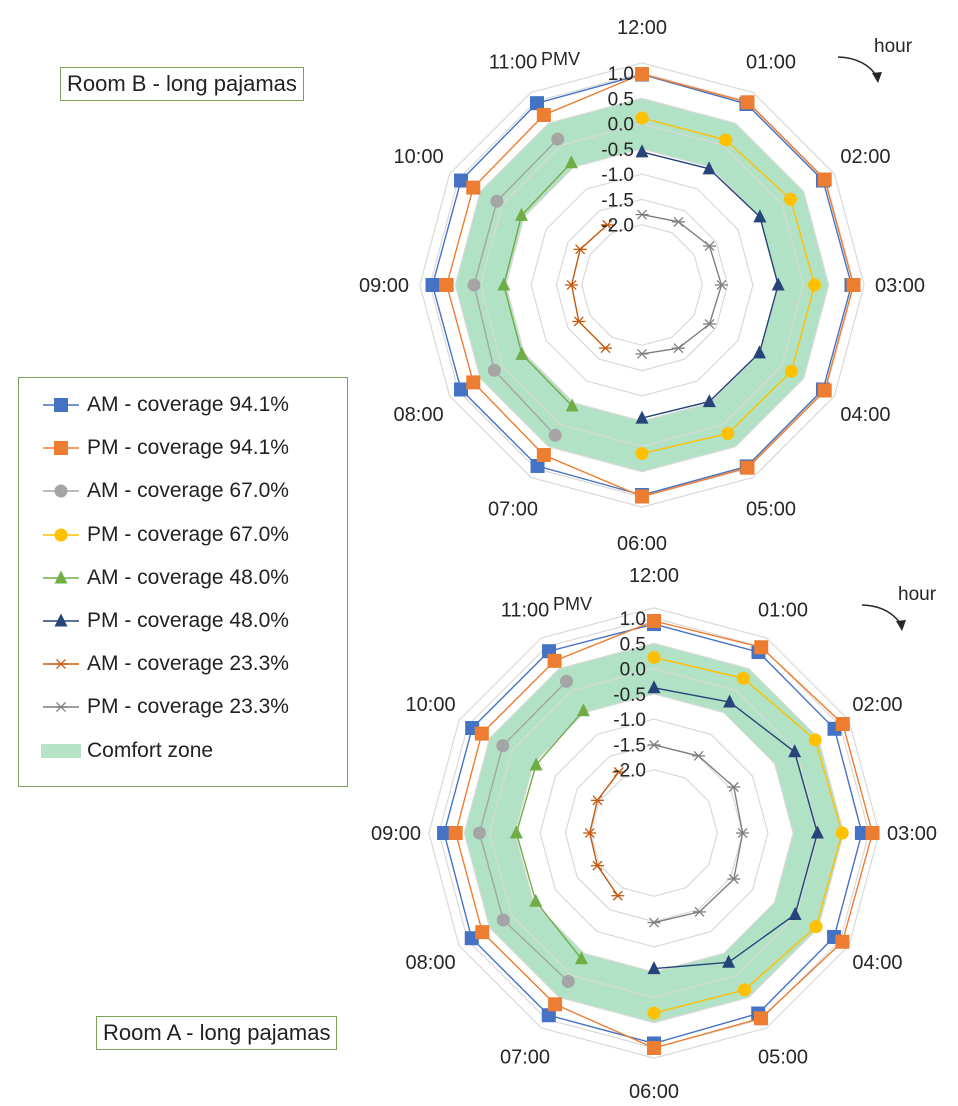  Describe the element at coordinates (188, 620) in the screenshot. I see `legend-label: PM - coverage 48.0%` at that location.